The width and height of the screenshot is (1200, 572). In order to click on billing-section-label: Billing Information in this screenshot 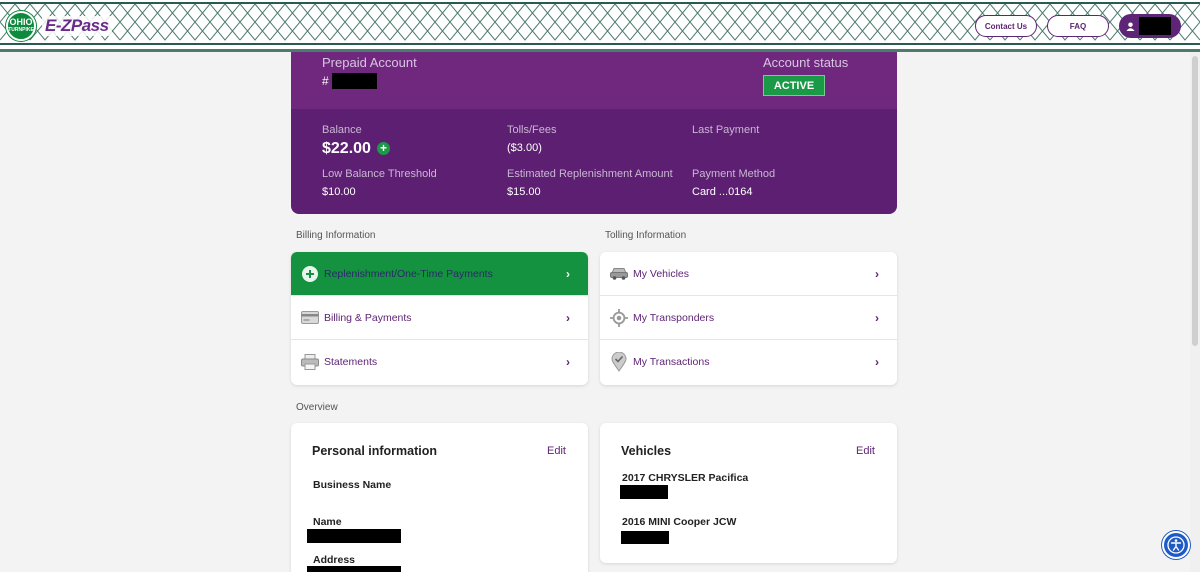, I will do `click(336, 235)`.